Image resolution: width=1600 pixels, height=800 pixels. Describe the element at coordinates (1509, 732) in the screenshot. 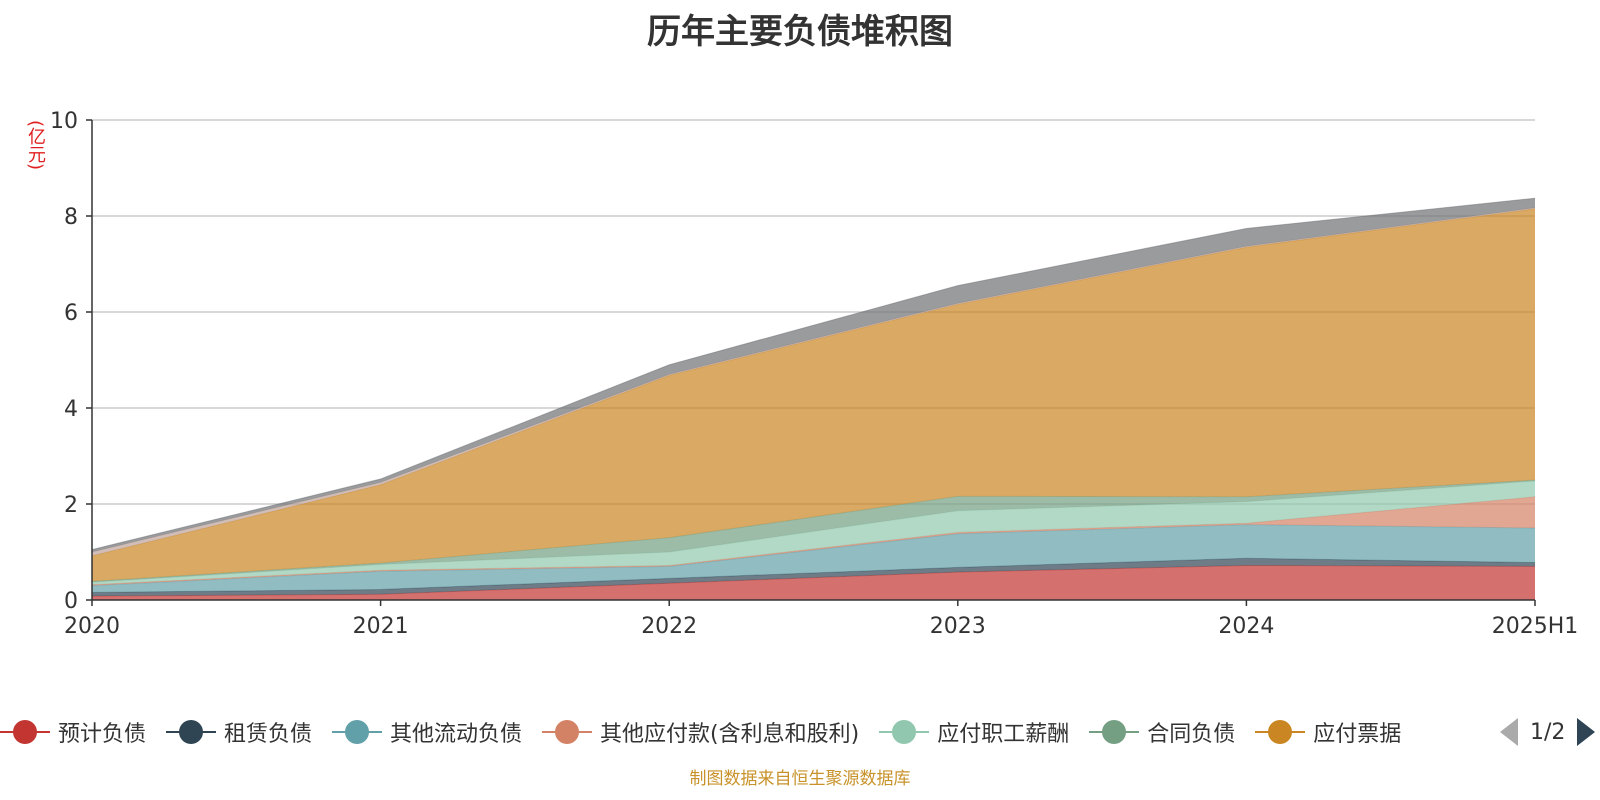

I see `legend-prev-icon` at that location.